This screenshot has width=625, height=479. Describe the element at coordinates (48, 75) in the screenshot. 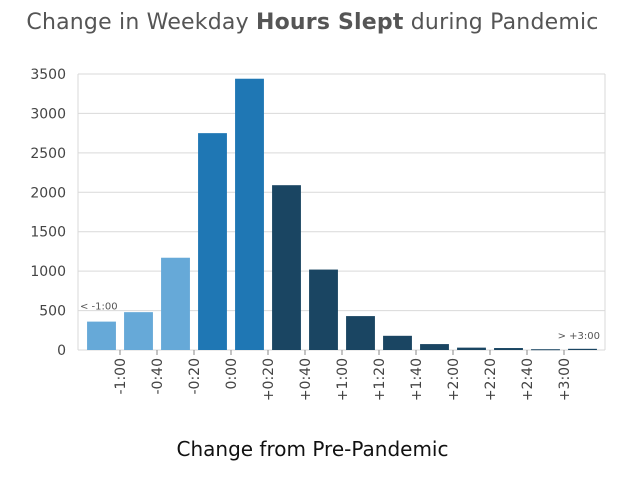

I see `y-tick-label: 3500` at that location.